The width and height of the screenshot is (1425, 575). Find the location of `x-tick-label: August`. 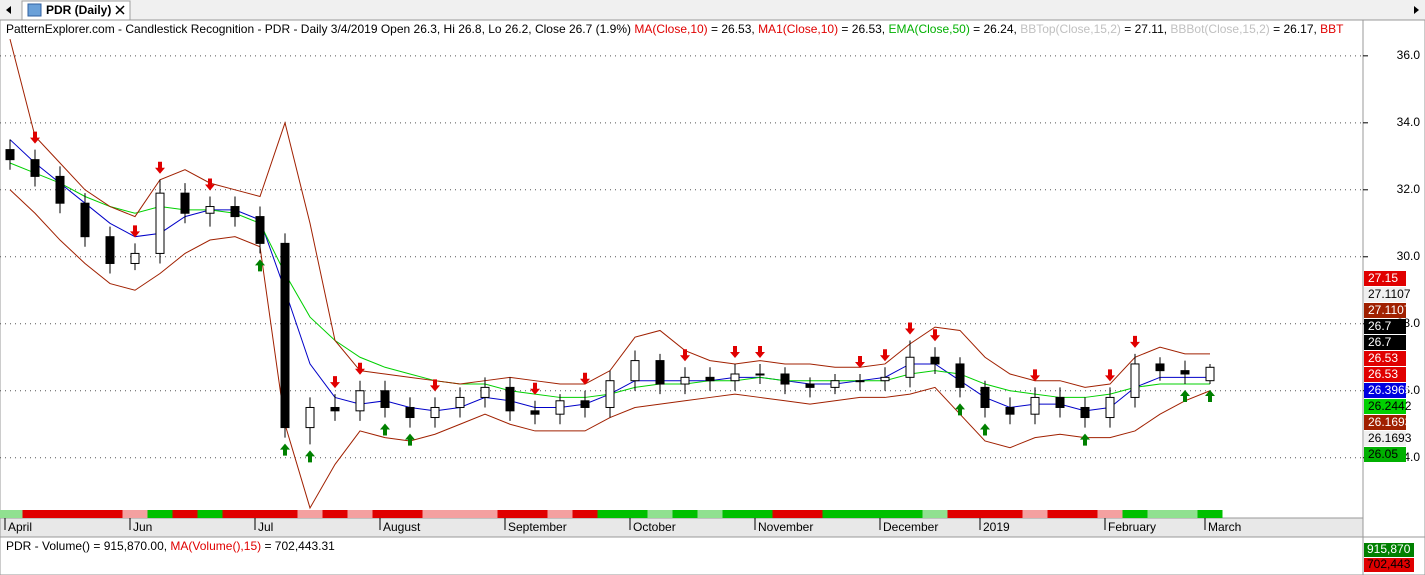

x-tick-label: August is located at coordinates (402, 527).